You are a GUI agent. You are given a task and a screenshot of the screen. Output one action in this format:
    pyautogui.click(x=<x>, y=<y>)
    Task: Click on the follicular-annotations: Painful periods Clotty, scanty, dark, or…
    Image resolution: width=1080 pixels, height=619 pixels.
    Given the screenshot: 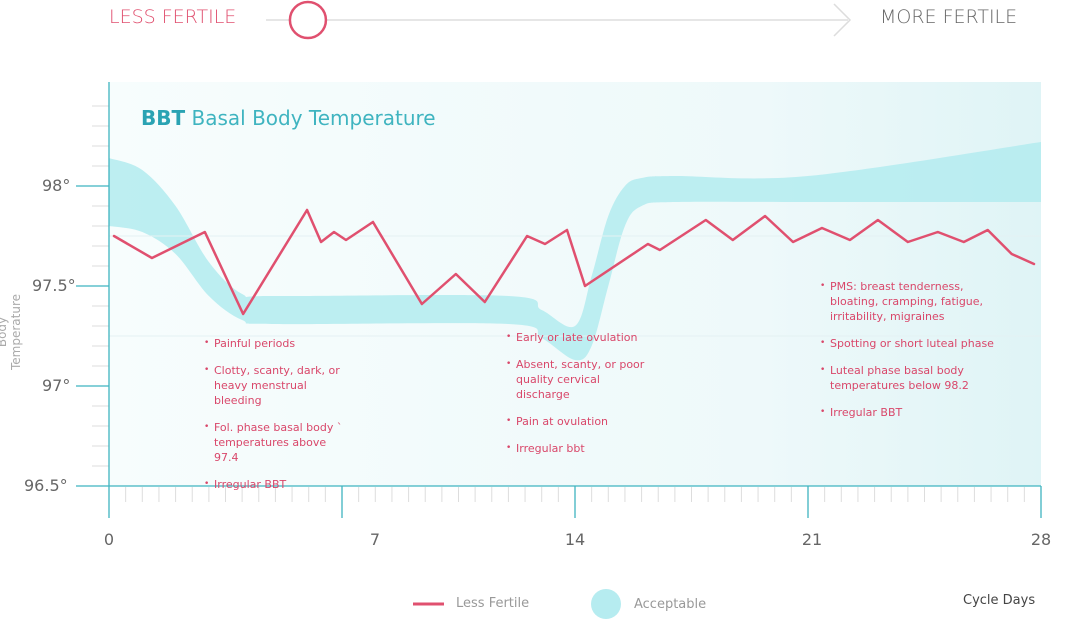 What is the action you would take?
    pyautogui.click(x=314, y=420)
    